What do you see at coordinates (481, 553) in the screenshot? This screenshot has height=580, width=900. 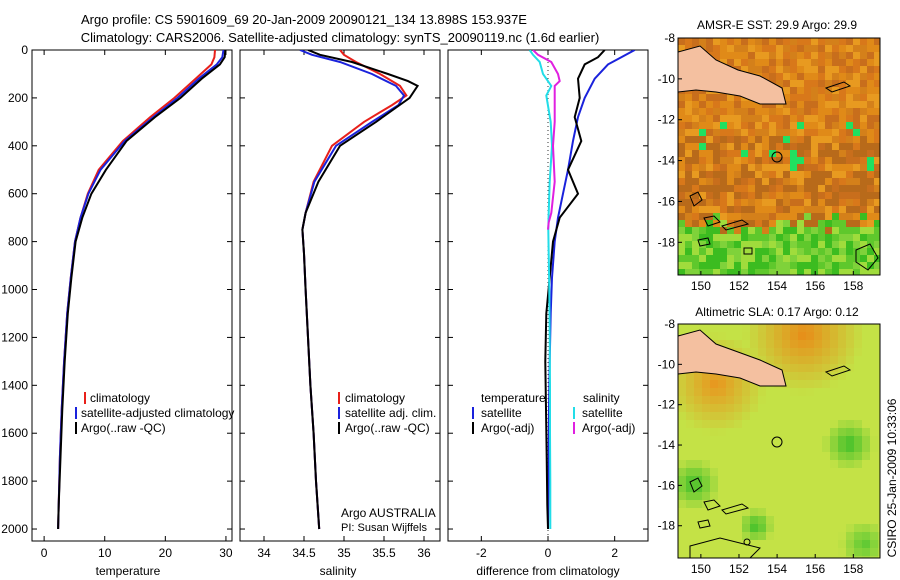 I see `x-tick-label: -2` at bounding box center [481, 553].